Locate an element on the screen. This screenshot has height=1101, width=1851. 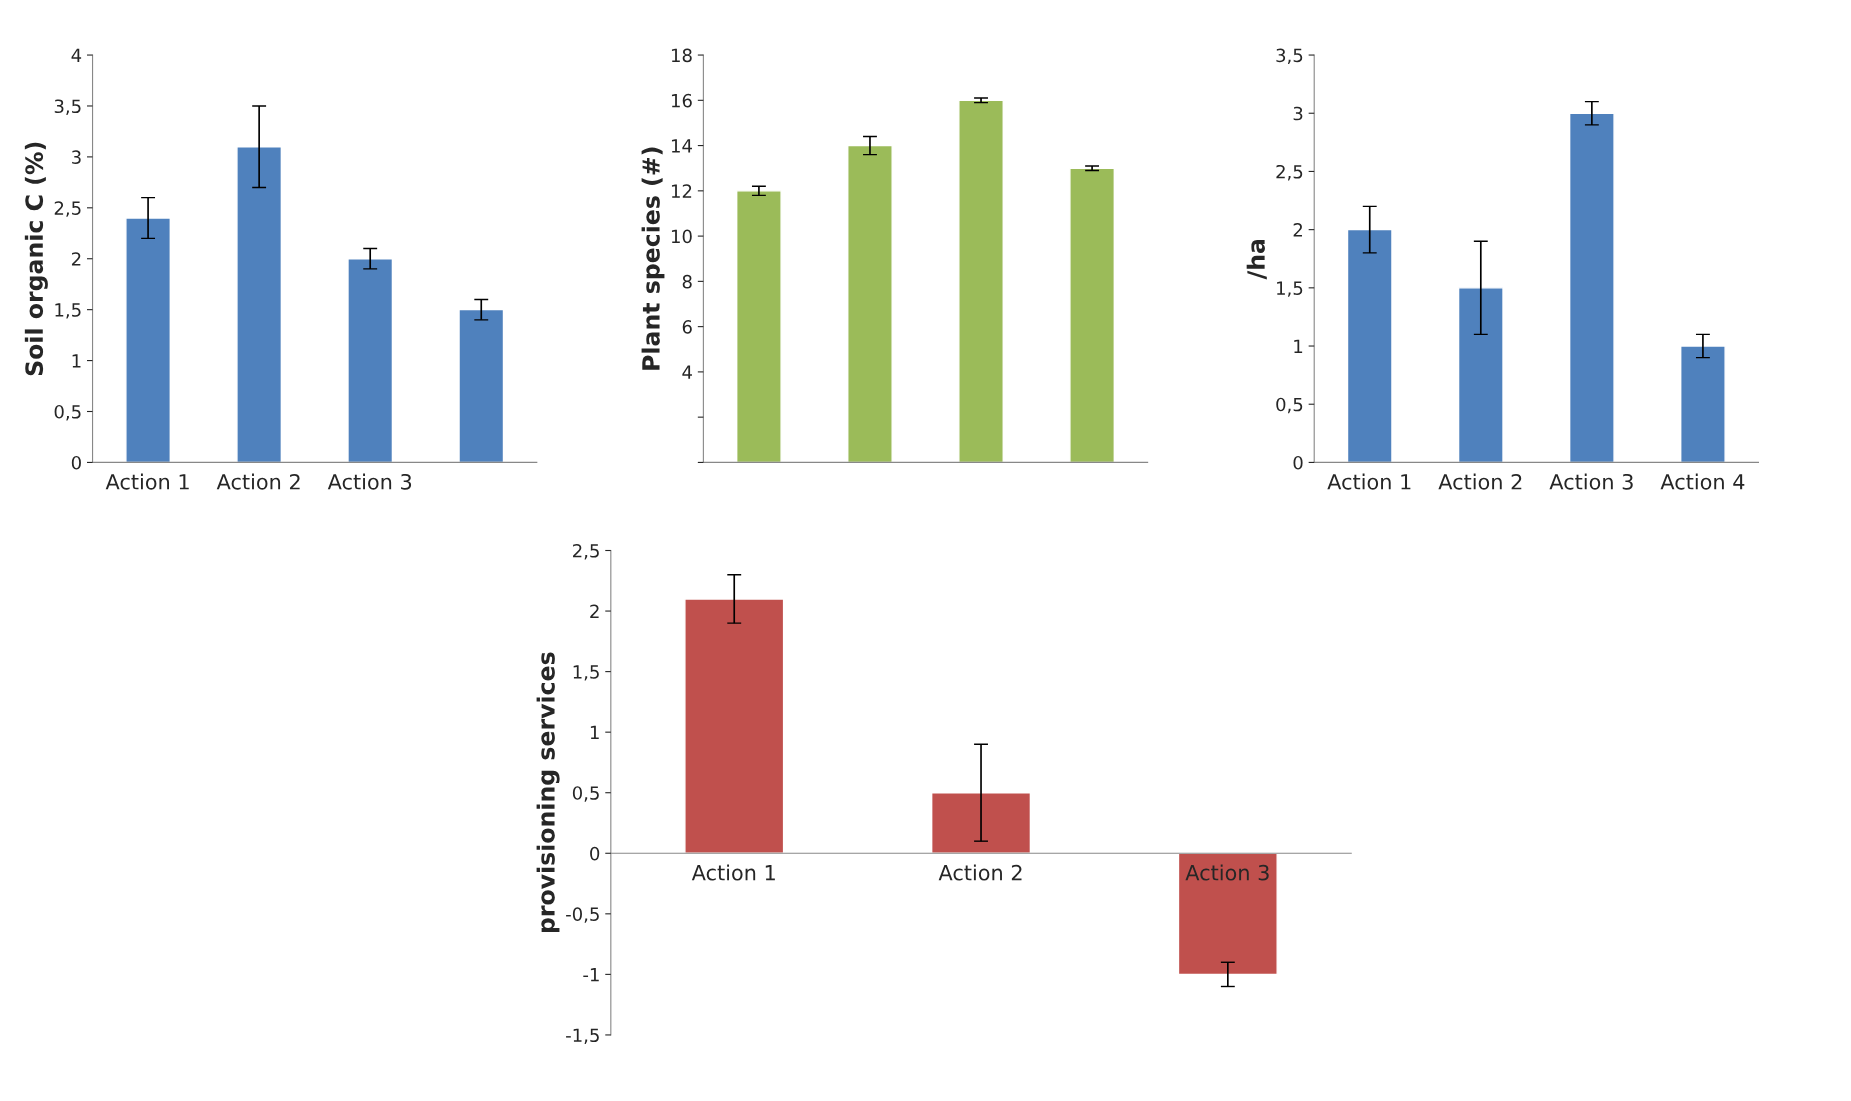
y-tick-label: 18 is located at coordinates (681, 55).